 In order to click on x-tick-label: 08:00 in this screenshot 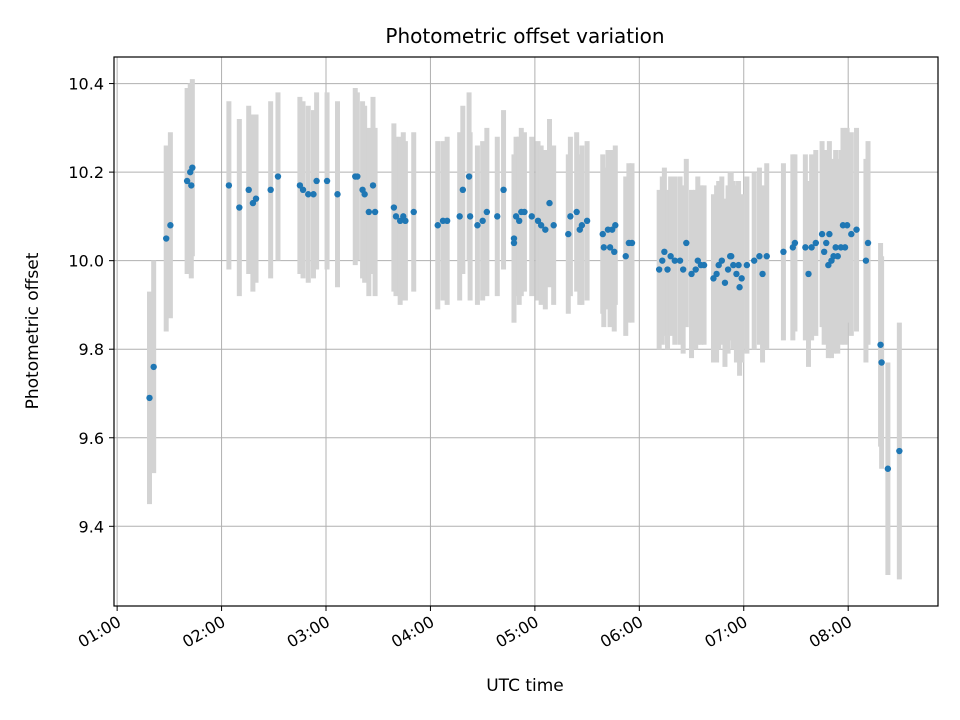, I will do `click(830, 632)`.